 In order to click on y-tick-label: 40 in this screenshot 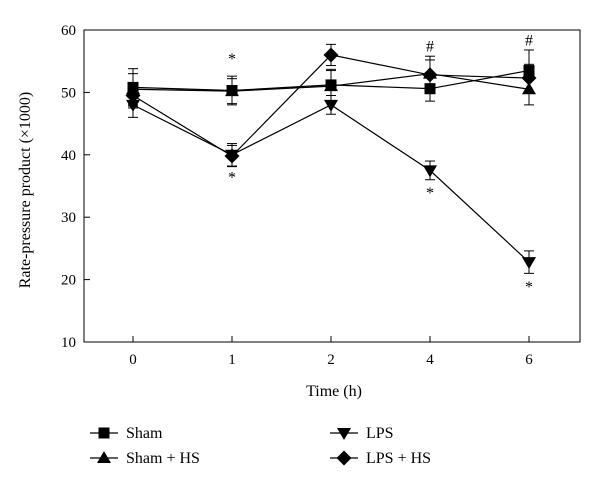, I will do `click(68, 156)`.